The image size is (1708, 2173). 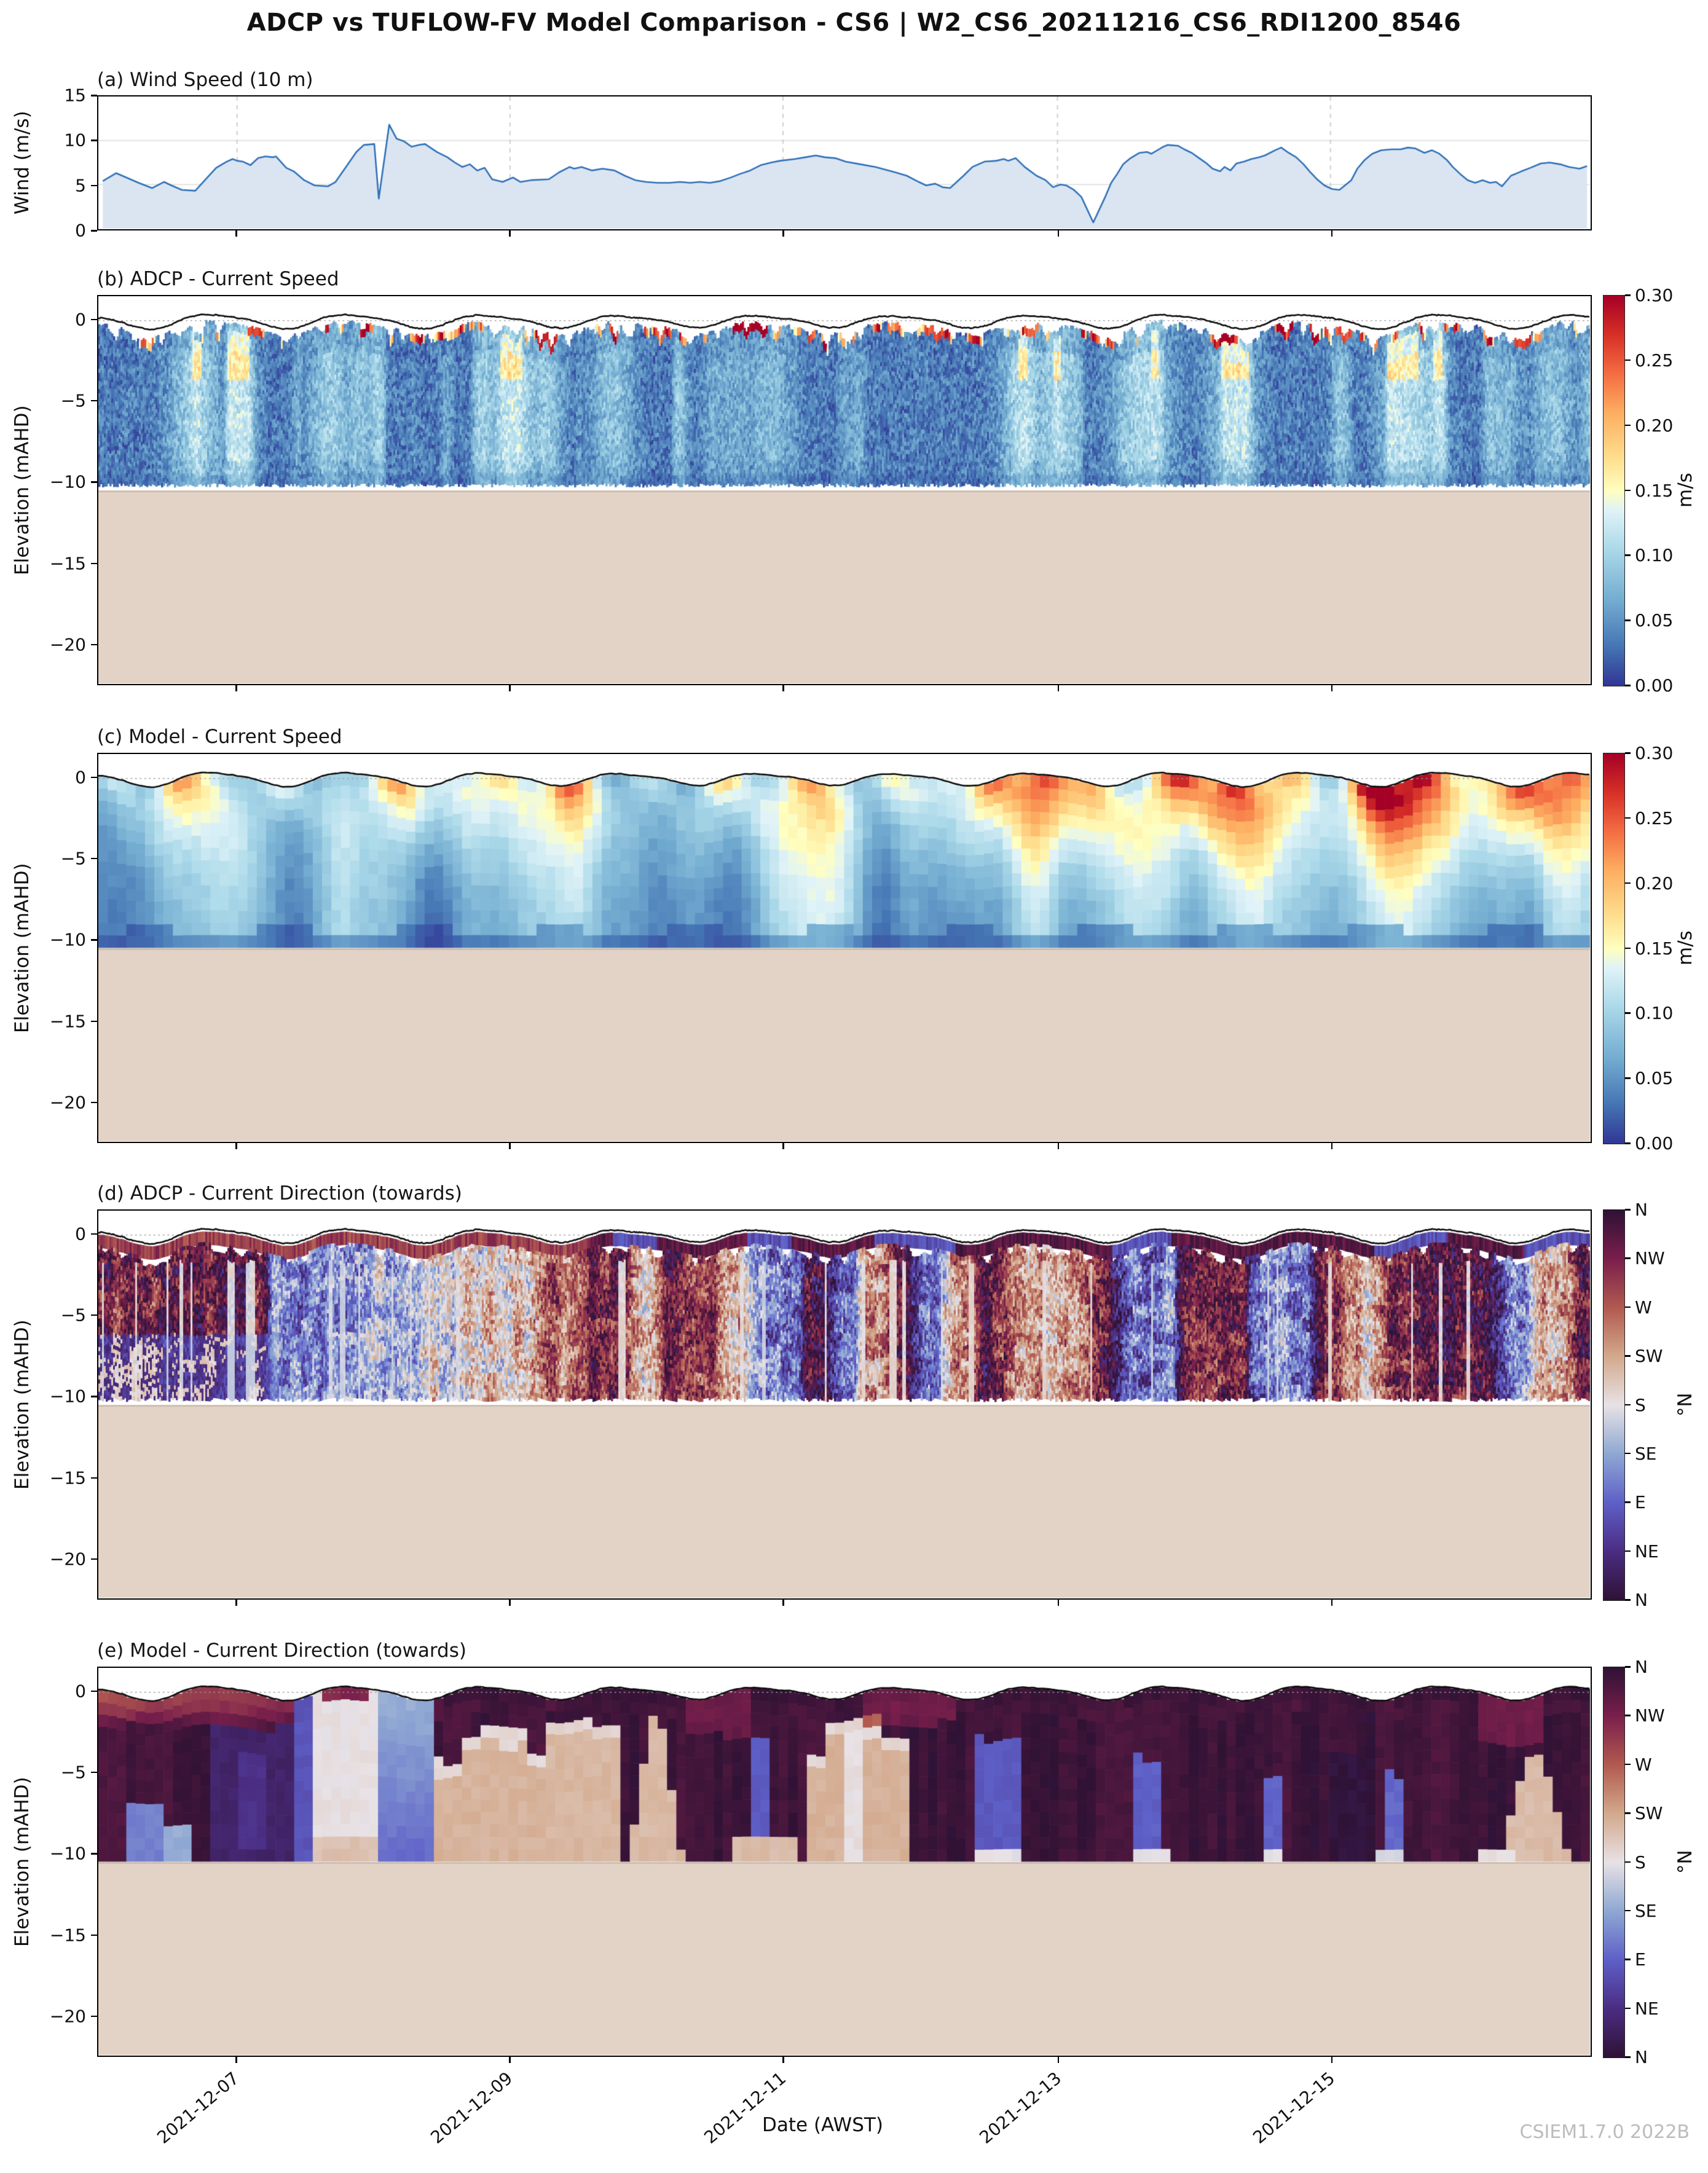 What do you see at coordinates (1654, 949) in the screenshot?
I see `colorbar-tick-label: 0.15` at bounding box center [1654, 949].